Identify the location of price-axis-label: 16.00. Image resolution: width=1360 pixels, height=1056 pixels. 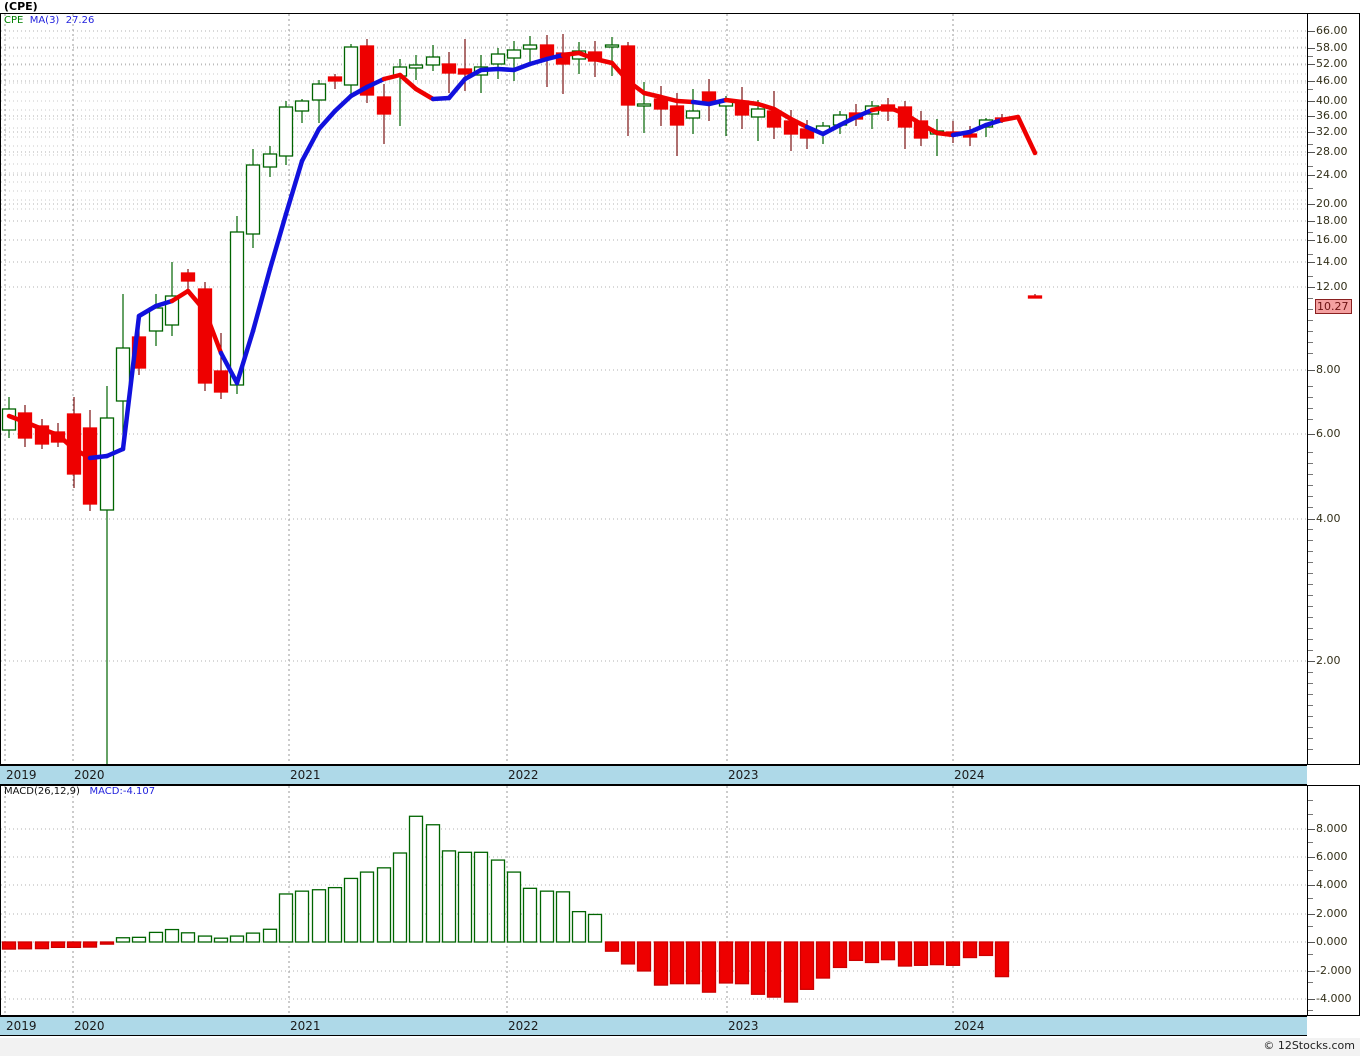
(1332, 239).